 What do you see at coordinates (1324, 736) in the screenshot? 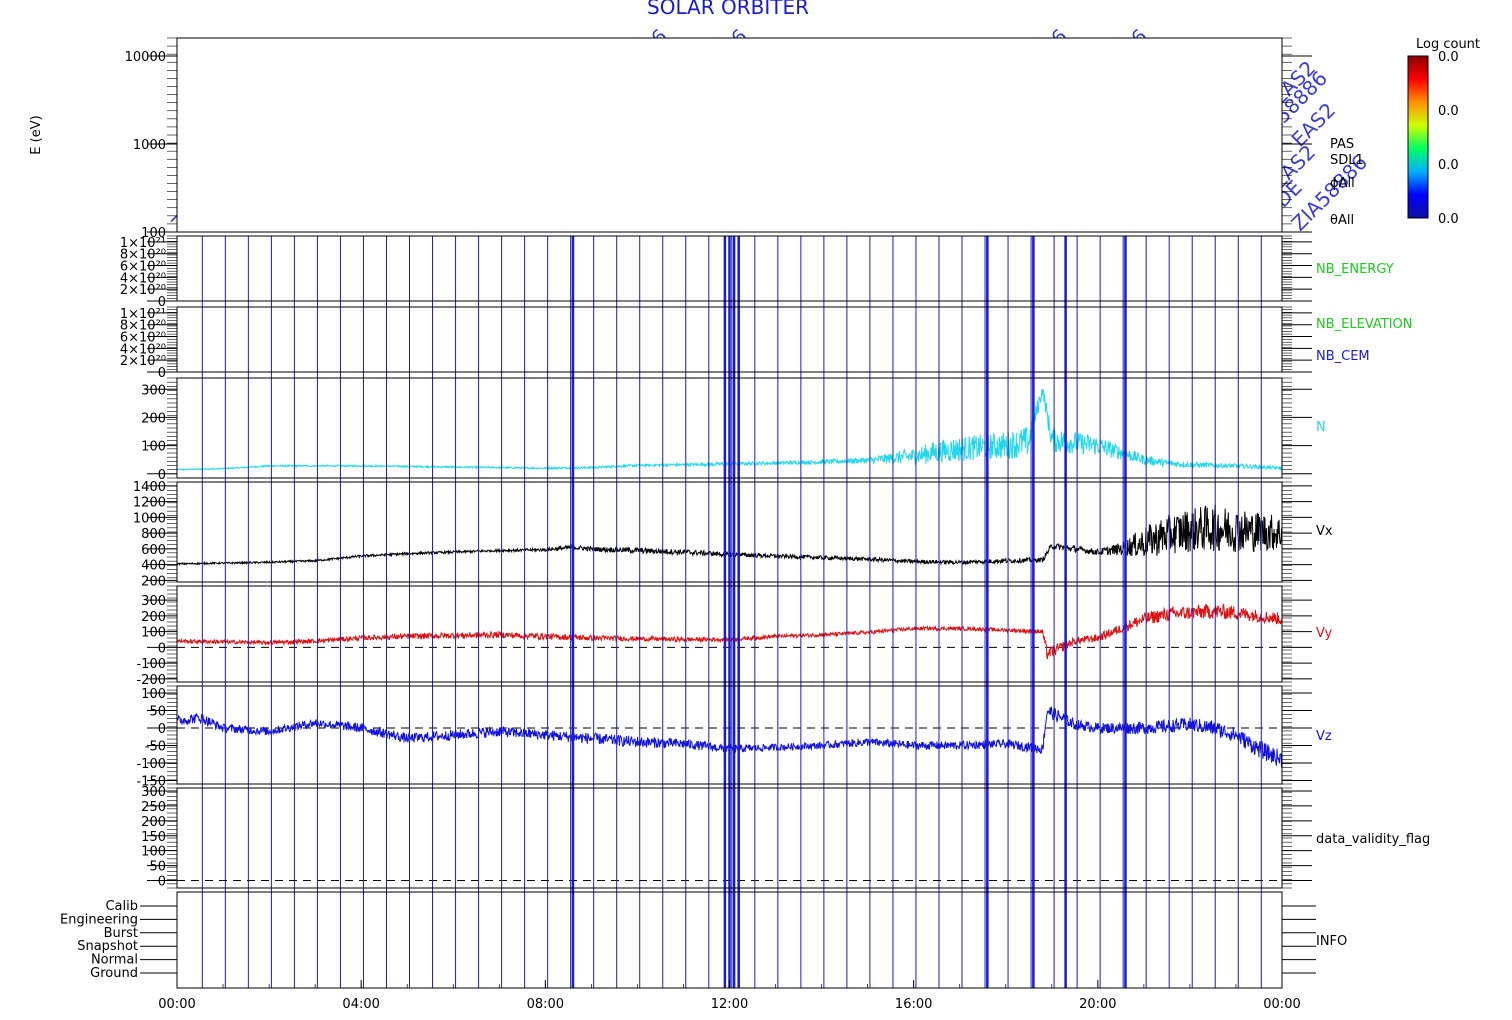
I see `series-label: Vz` at bounding box center [1324, 736].